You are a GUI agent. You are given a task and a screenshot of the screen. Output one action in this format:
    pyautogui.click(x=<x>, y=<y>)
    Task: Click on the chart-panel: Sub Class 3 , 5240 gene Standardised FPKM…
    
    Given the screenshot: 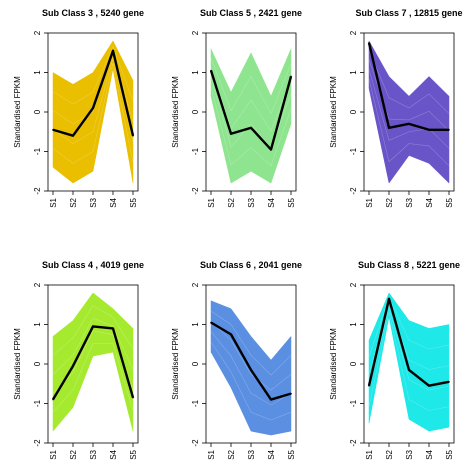 What is the action you would take?
    pyautogui.click(x=78, y=108)
    